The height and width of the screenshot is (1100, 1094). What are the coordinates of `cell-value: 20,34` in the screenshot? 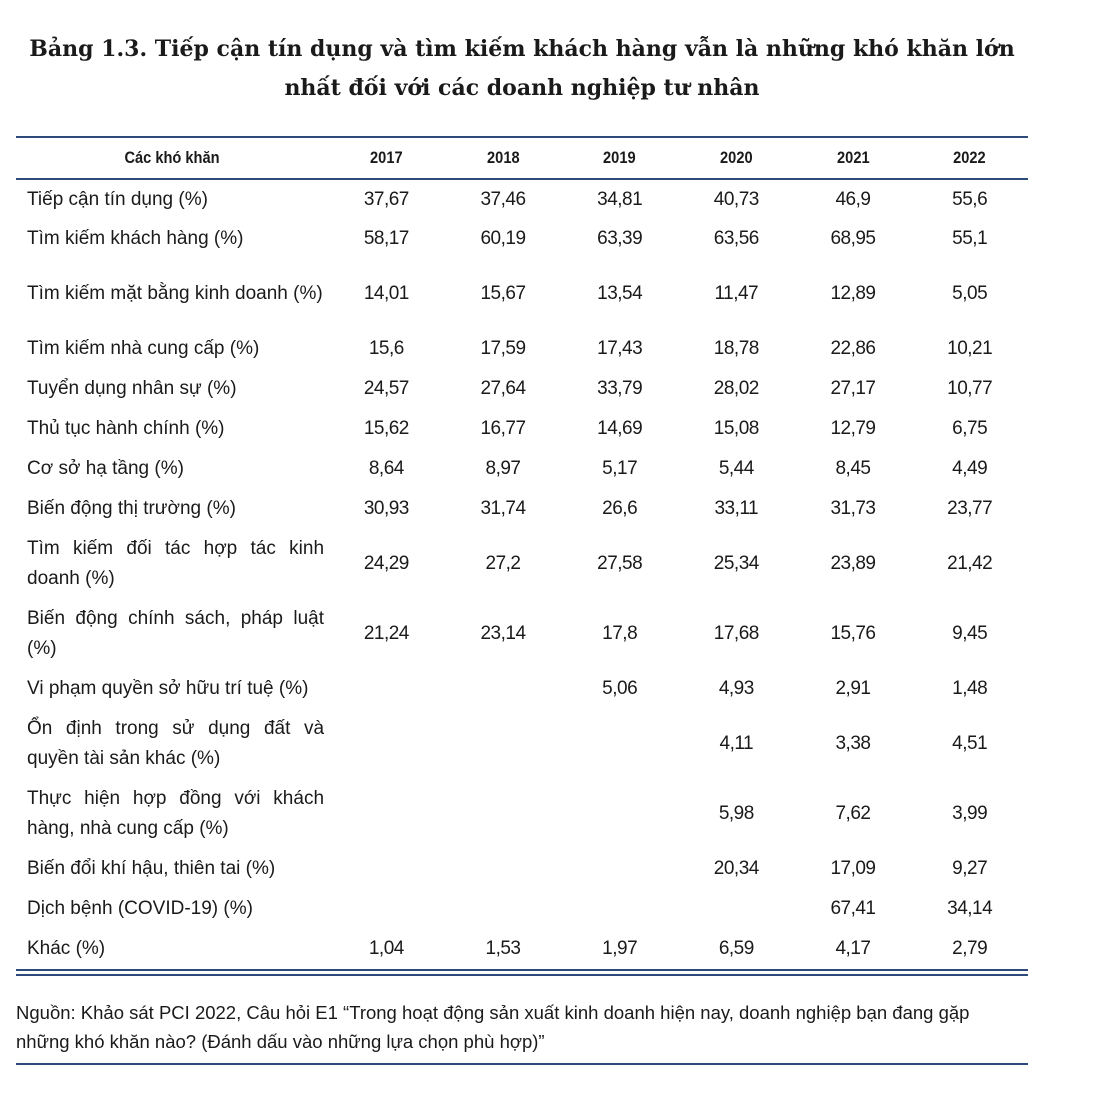 It's located at (736, 868).